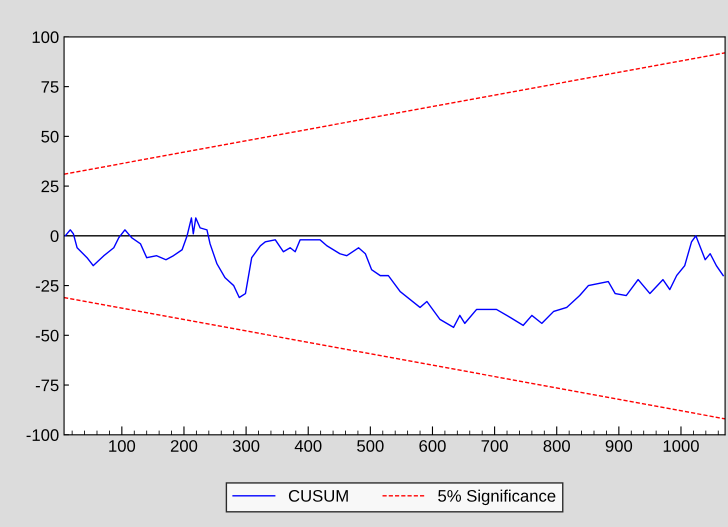  I want to click on y-tick-label: -25, so click(47, 286).